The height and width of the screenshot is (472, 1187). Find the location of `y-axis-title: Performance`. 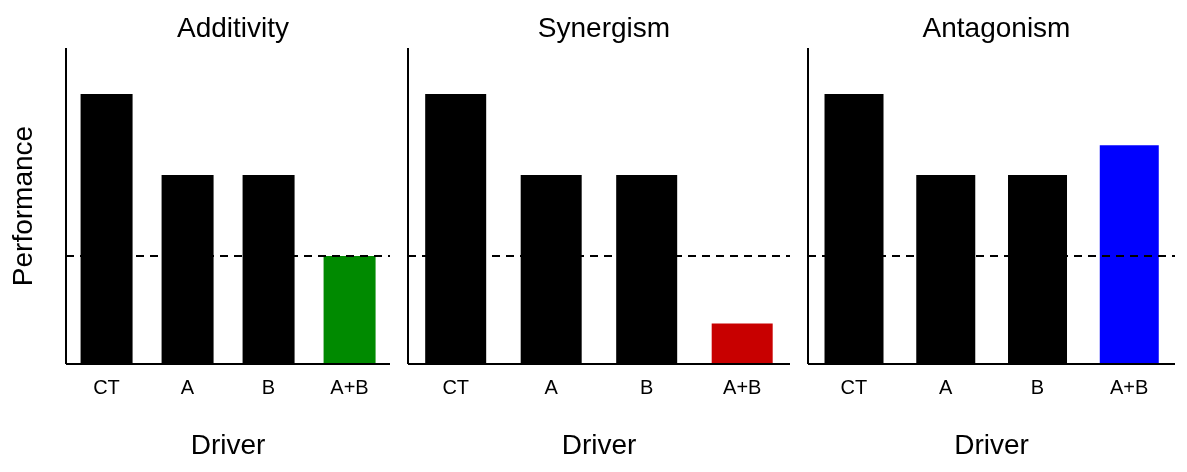

y-axis-title: Performance is located at coordinates (22, 206).